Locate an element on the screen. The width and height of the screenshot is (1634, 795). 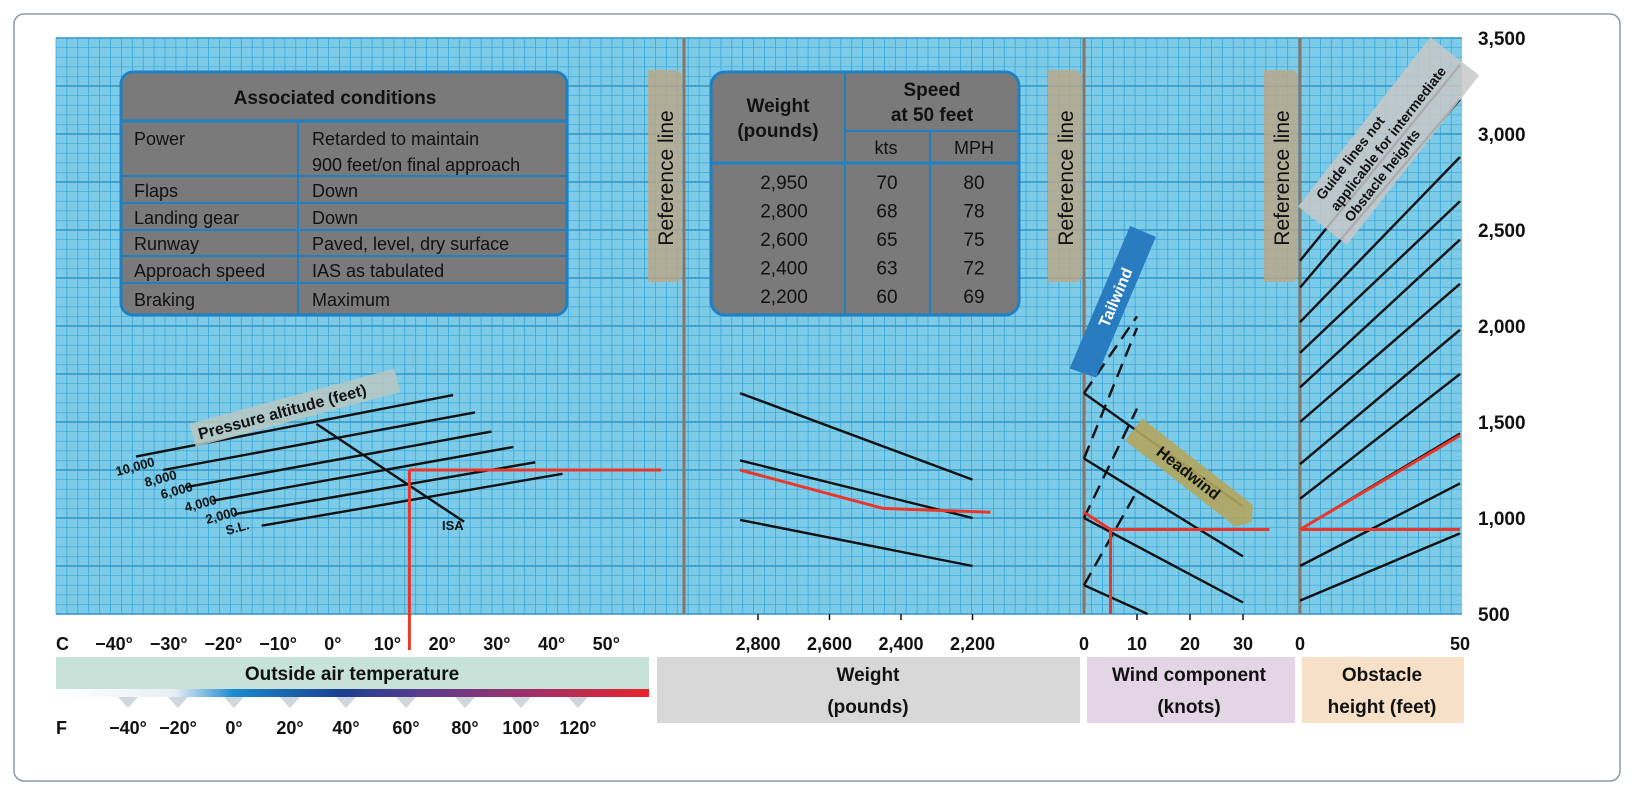
speed-table-kts: 68 is located at coordinates (886, 212).